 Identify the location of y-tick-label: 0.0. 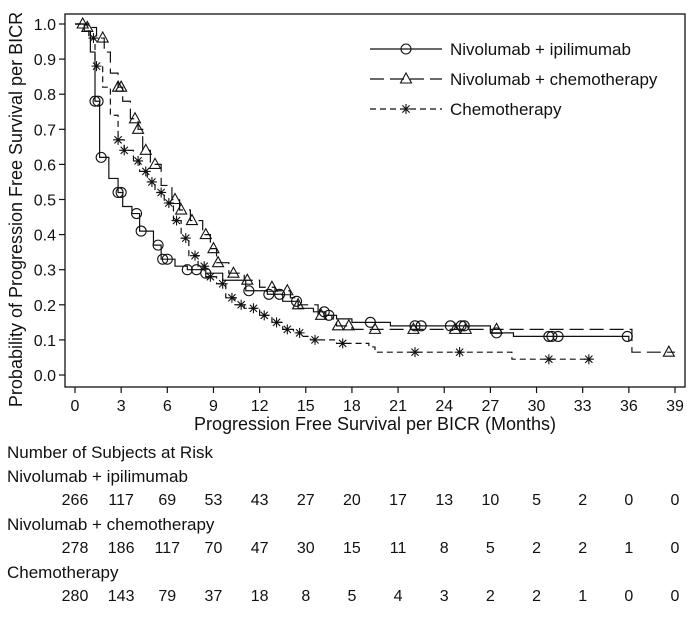
(45, 376).